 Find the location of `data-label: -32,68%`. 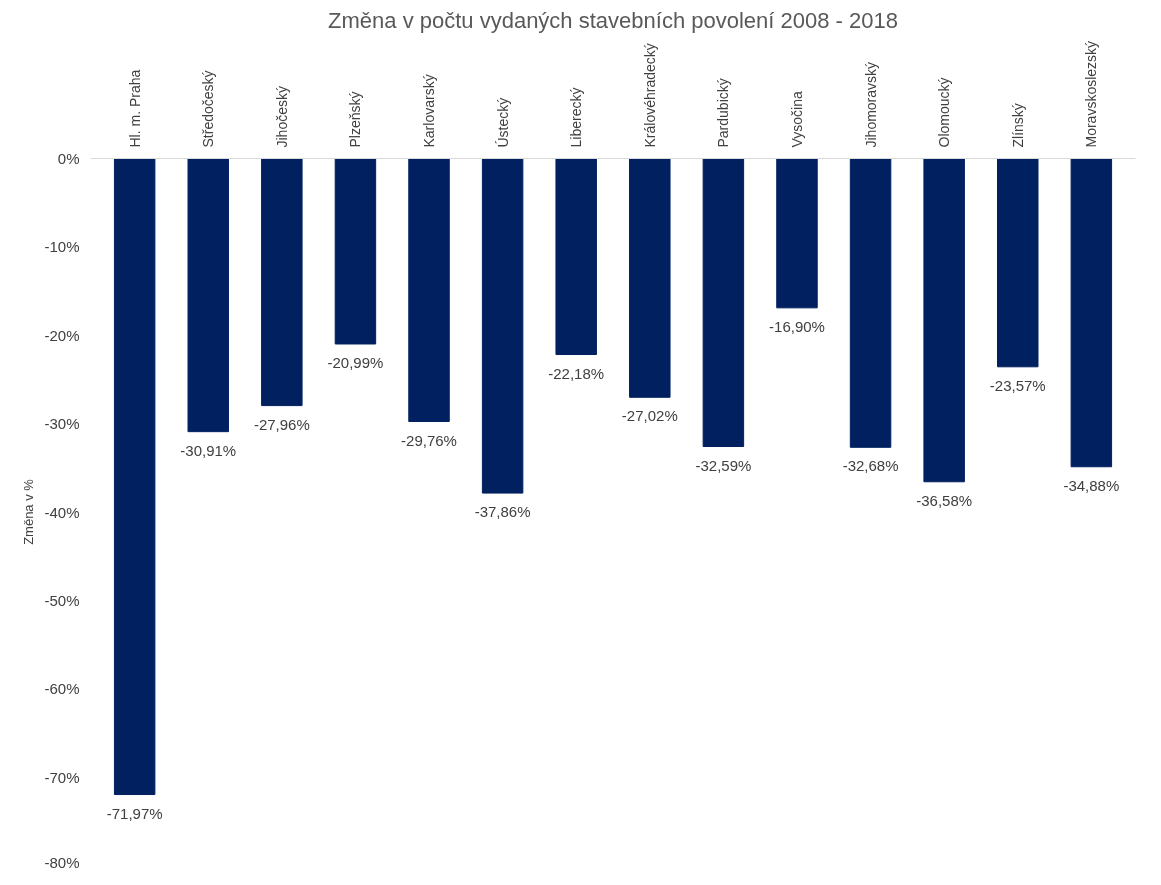

data-label: -32,68% is located at coordinates (870, 466).